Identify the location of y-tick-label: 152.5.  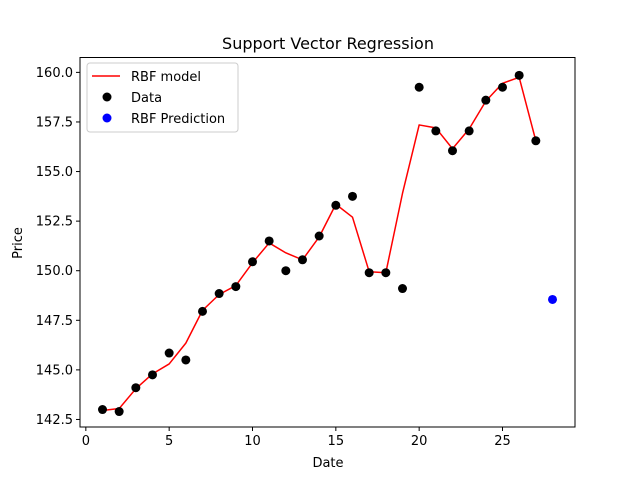
(54, 222).